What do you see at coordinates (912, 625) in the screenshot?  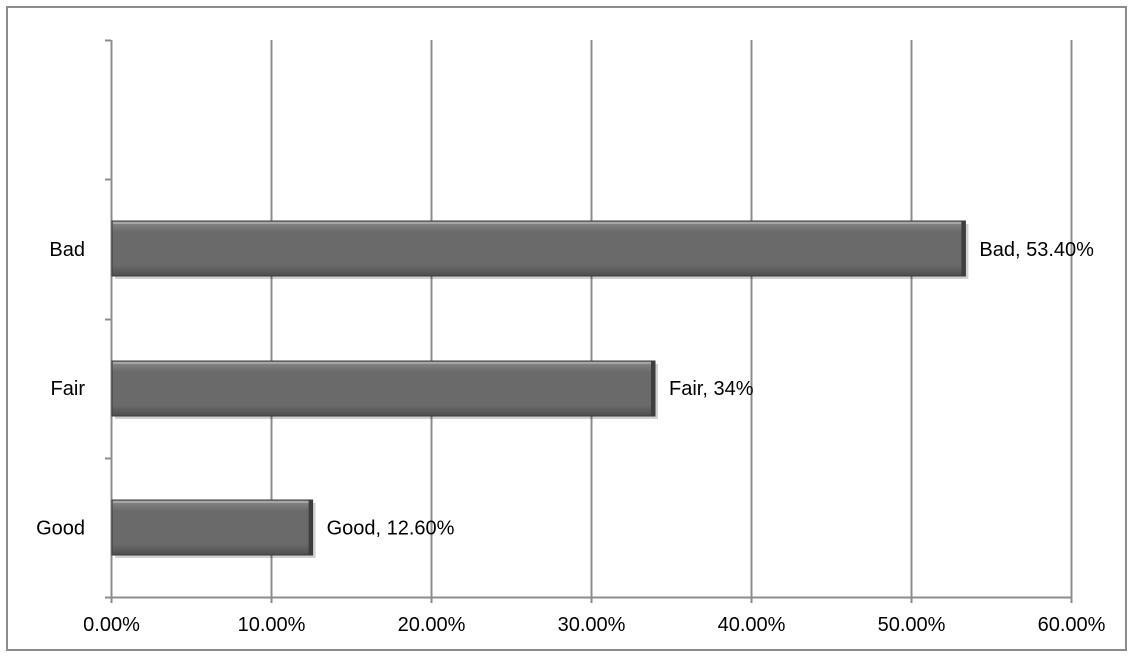 I see `x-tick-label: 50.00%` at bounding box center [912, 625].